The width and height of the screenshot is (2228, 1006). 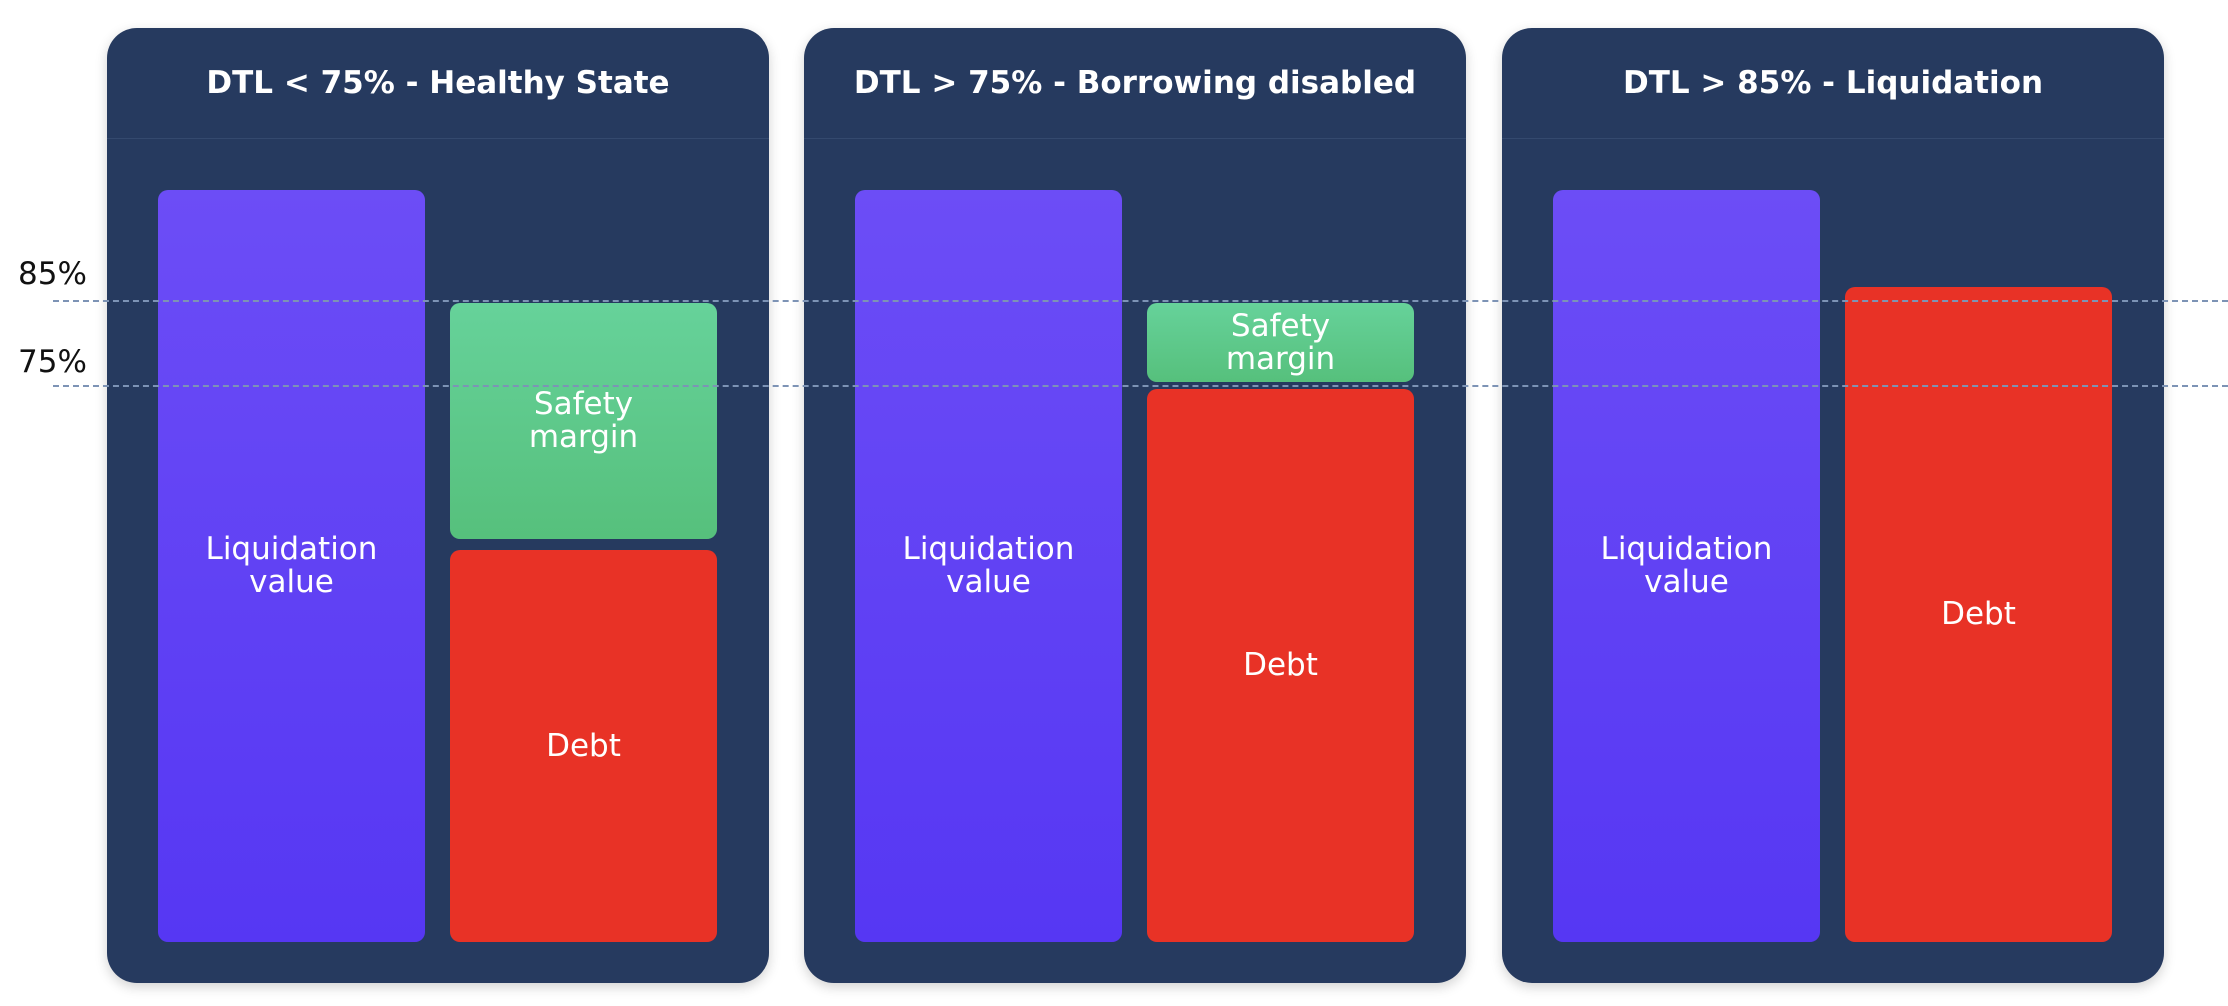 What do you see at coordinates (1833, 83) in the screenshot?
I see `panel-title: DTL > 85% - Liquidation` at bounding box center [1833, 83].